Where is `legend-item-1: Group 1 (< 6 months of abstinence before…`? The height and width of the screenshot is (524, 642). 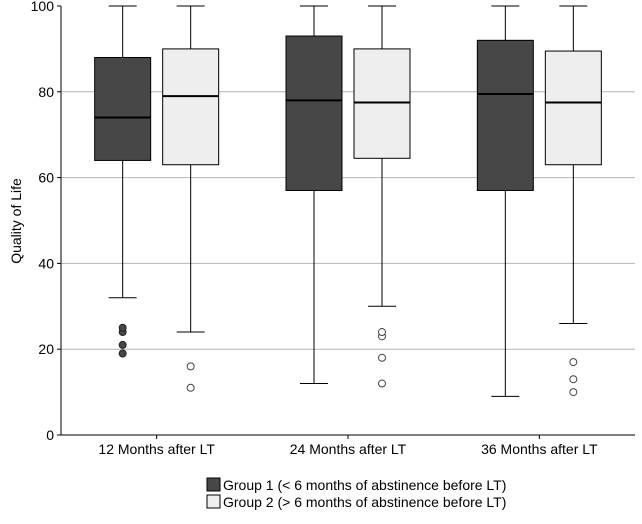
legend-item-1: Group 1 (< 6 months of abstinence before… is located at coordinates (356, 485).